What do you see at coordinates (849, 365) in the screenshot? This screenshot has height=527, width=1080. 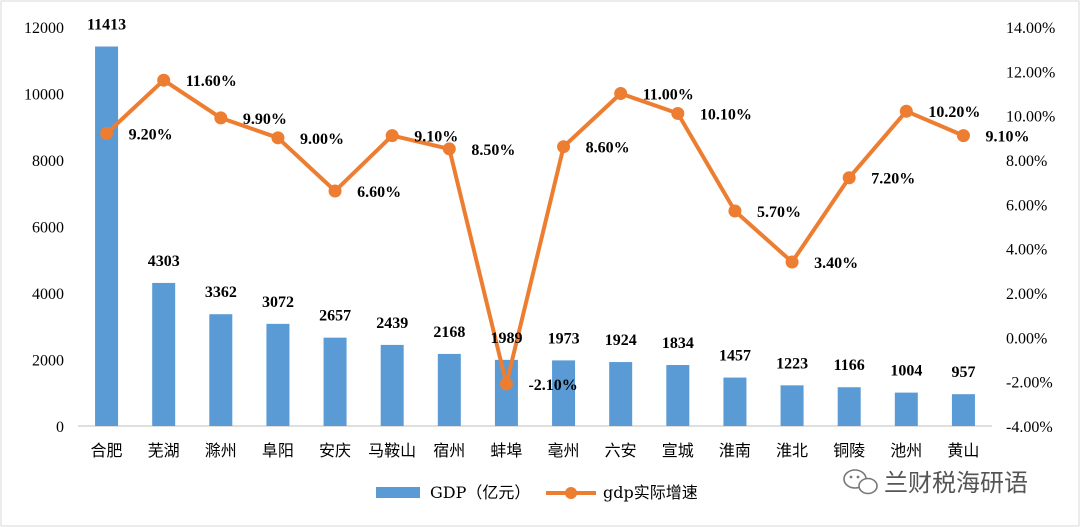 I see `gdp-bar-label: 1166` at bounding box center [849, 365].